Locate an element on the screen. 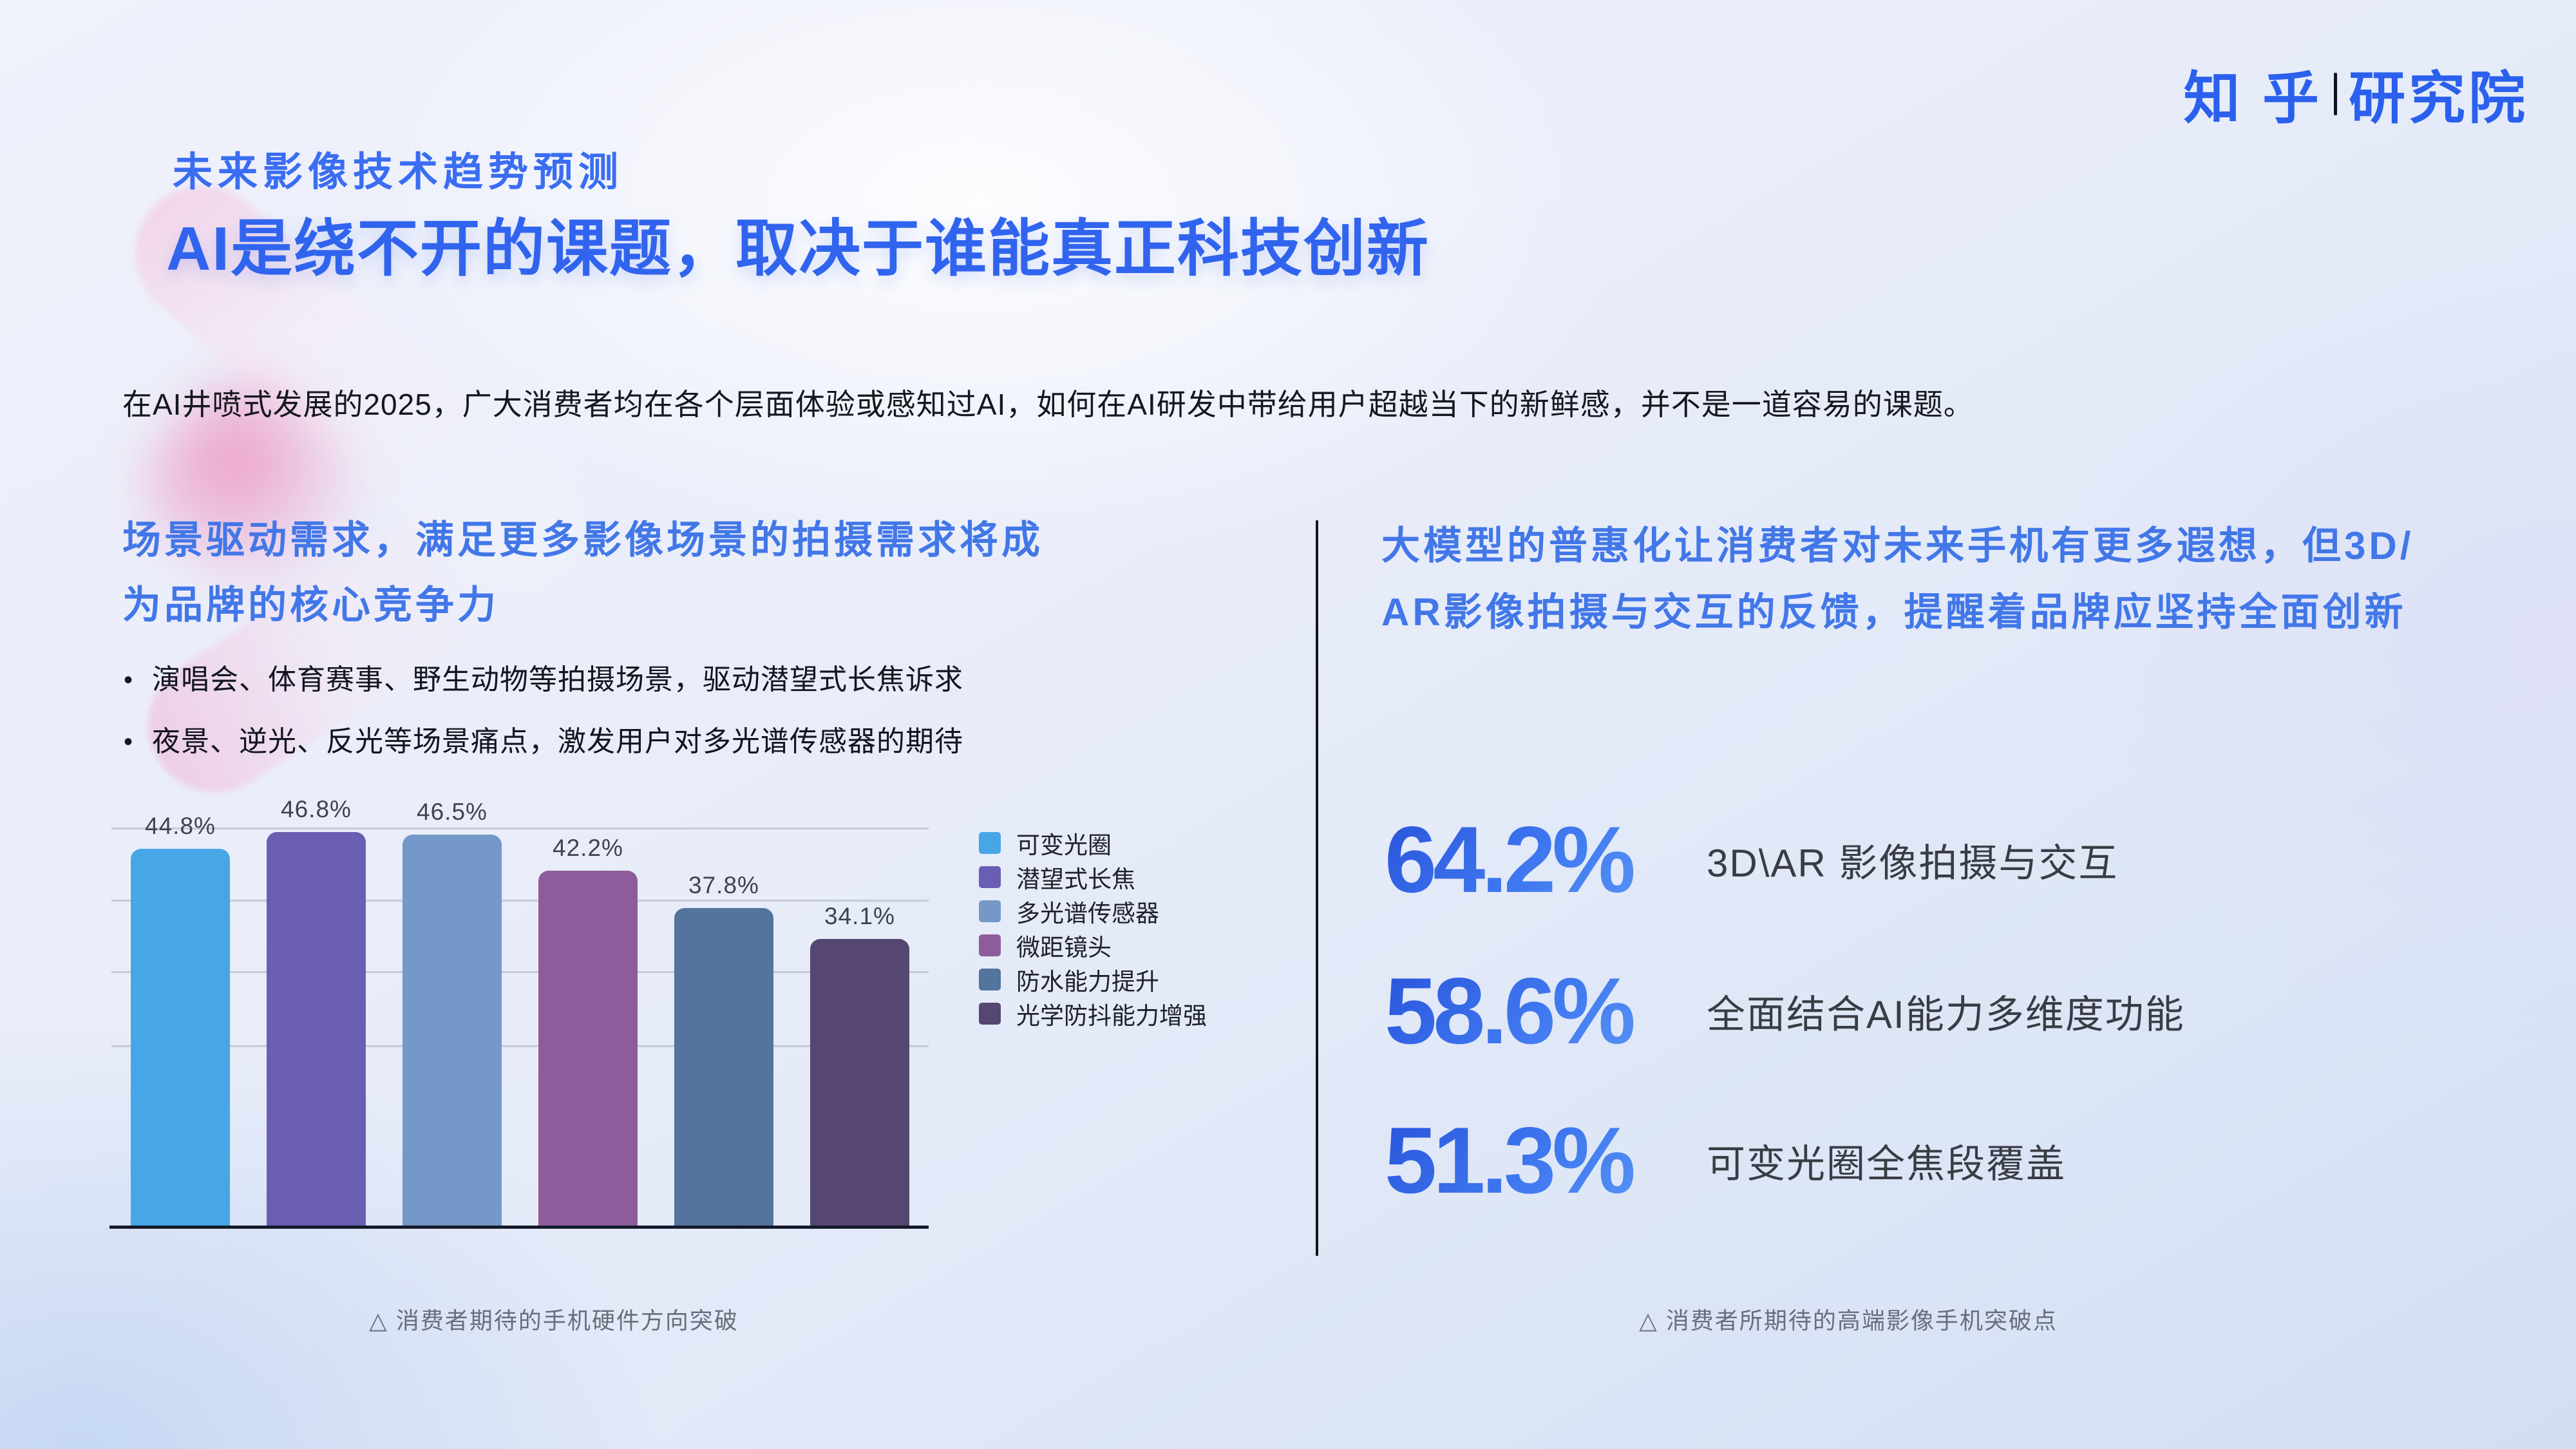  bar-value-label: 34.1% is located at coordinates (859, 916).